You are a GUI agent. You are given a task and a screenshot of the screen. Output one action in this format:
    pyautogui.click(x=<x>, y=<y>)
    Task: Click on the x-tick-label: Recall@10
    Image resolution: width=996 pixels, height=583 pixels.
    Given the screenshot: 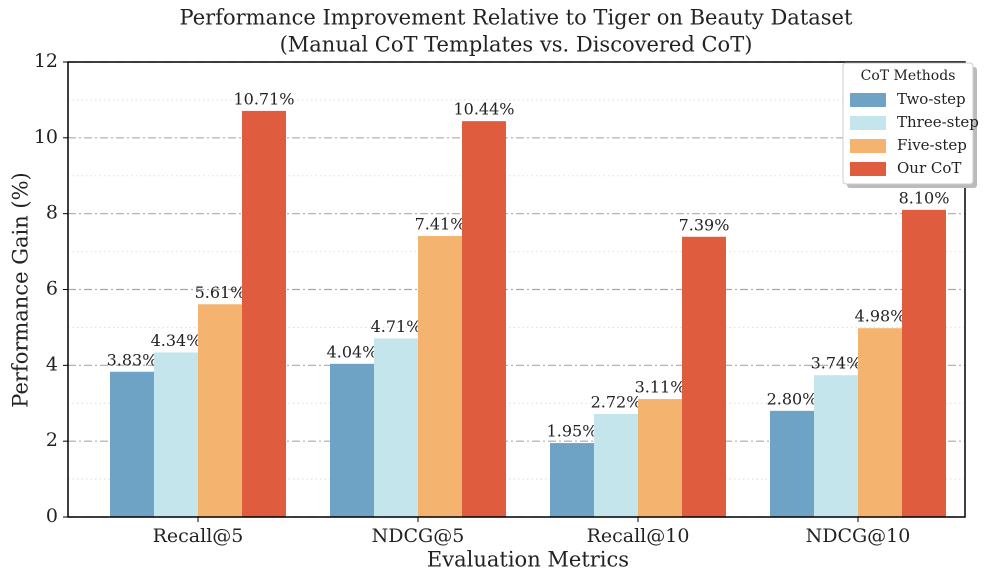 What is the action you would take?
    pyautogui.click(x=638, y=536)
    